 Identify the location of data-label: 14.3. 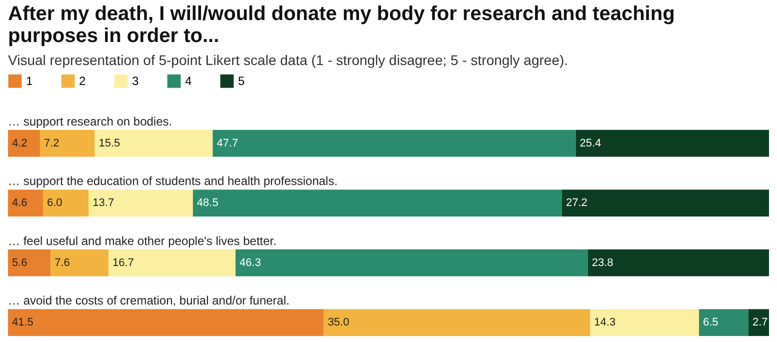
(605, 322).